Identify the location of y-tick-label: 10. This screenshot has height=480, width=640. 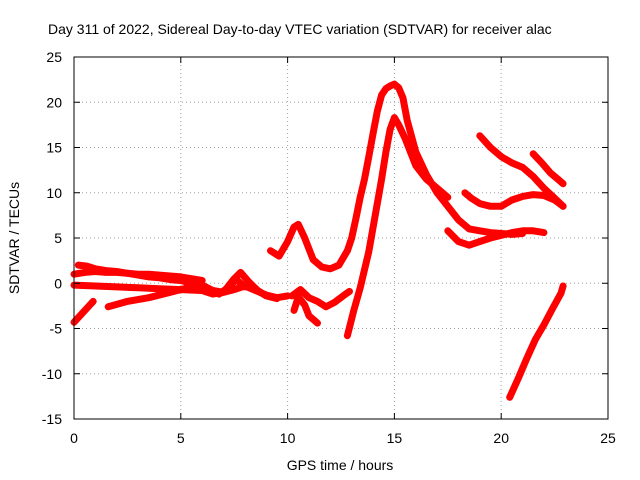
(54, 193).